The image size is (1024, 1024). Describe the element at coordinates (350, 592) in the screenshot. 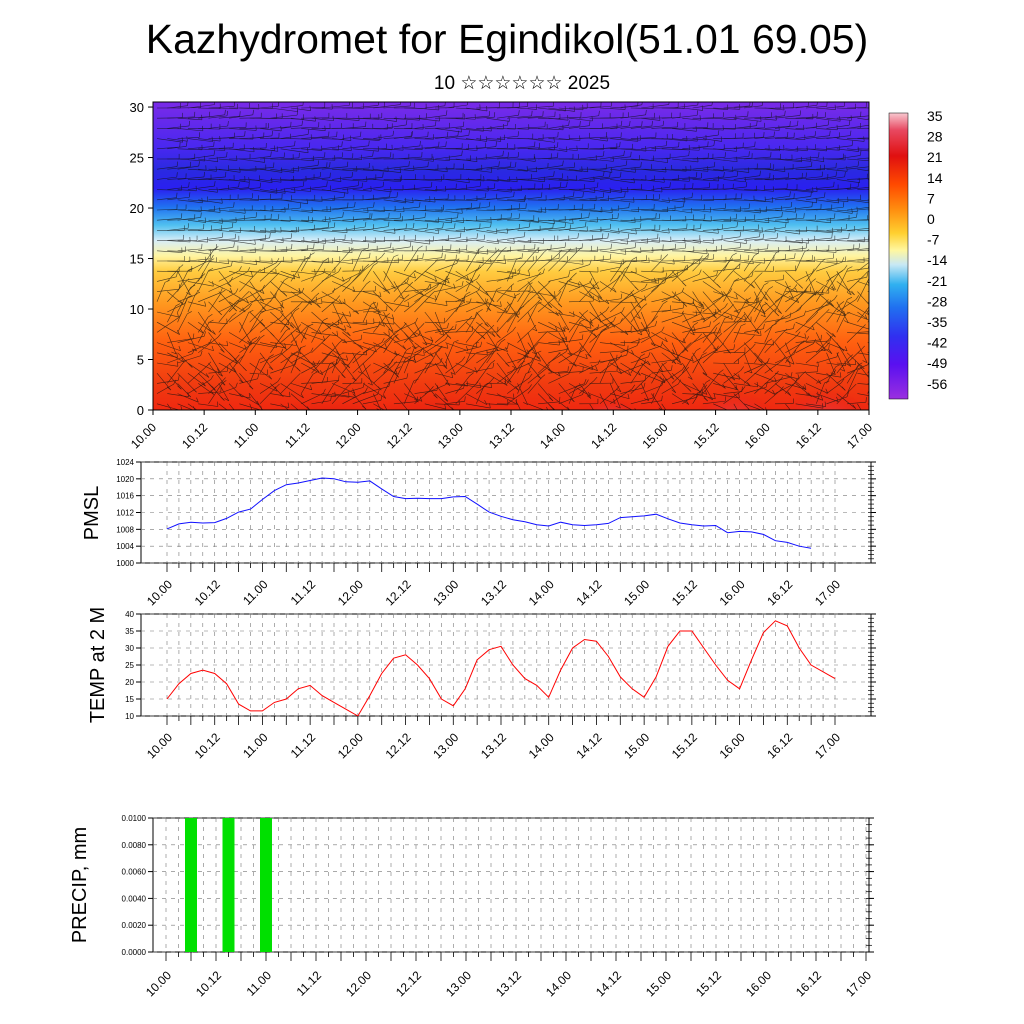

I see `x-tick-label: 12.00` at that location.